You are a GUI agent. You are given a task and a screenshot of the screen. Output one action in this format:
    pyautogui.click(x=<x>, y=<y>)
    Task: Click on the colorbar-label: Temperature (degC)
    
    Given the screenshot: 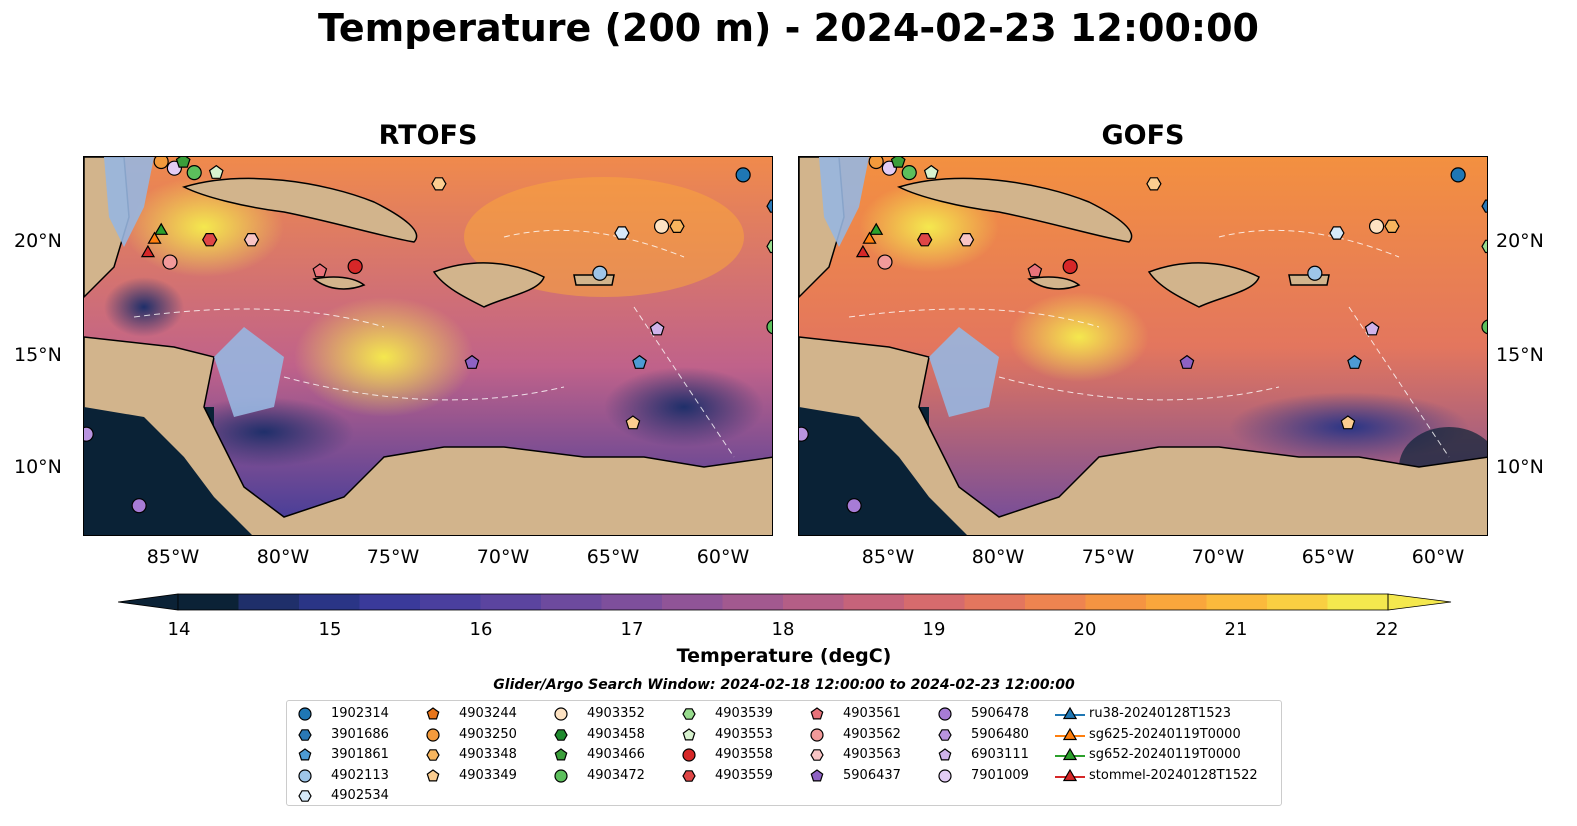 What is the action you would take?
    pyautogui.click(x=784, y=656)
    